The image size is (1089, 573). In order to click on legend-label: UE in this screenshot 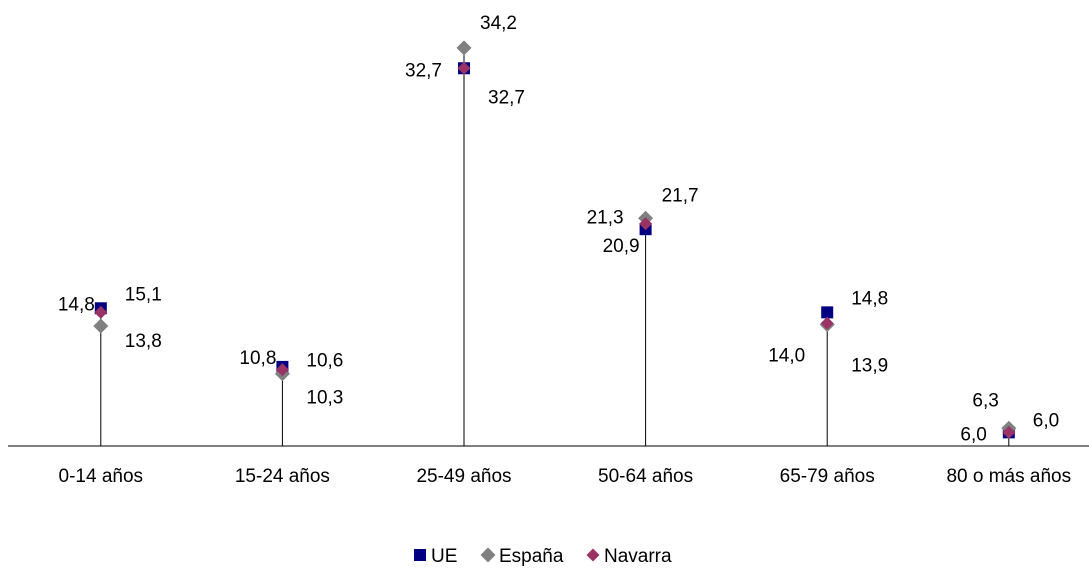, I will do `click(444, 556)`.